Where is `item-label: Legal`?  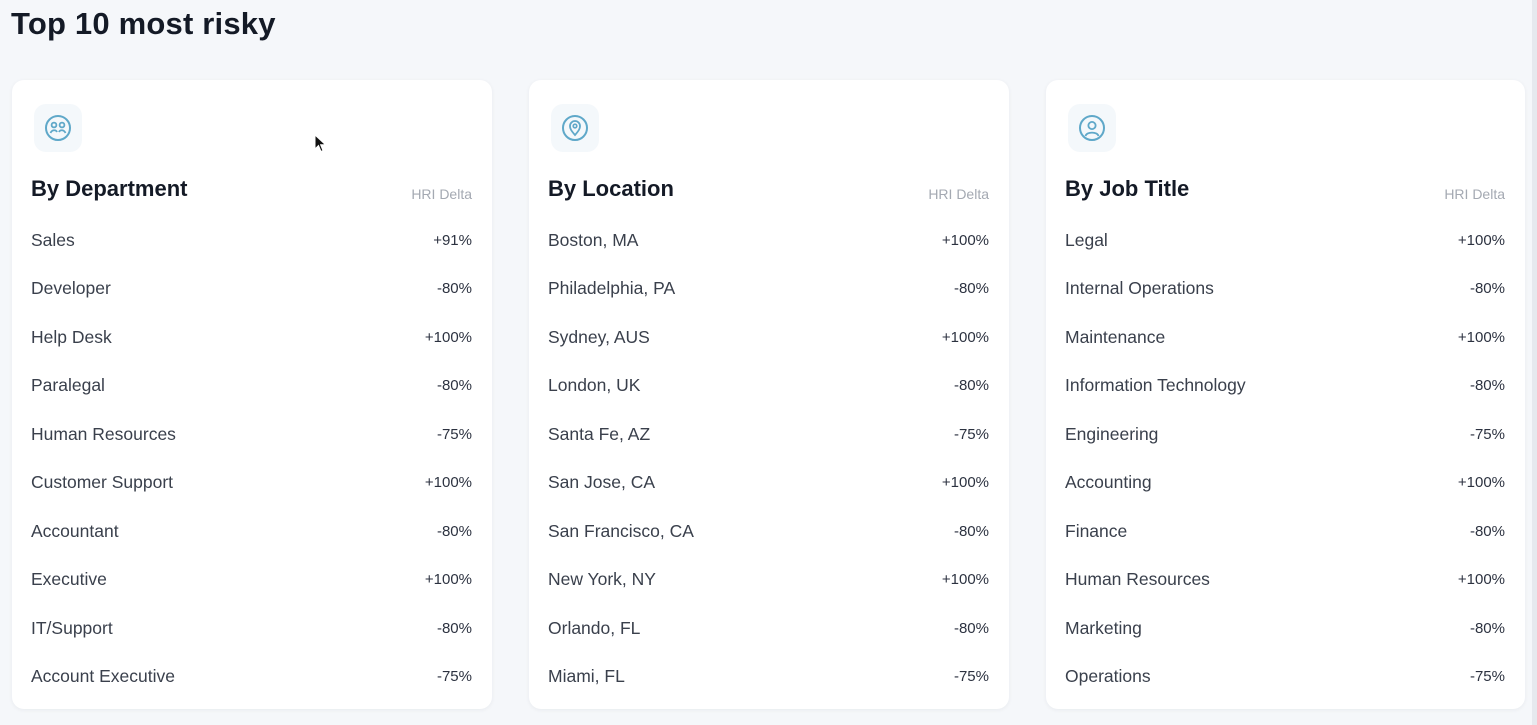
item-label: Legal is located at coordinates (1086, 239).